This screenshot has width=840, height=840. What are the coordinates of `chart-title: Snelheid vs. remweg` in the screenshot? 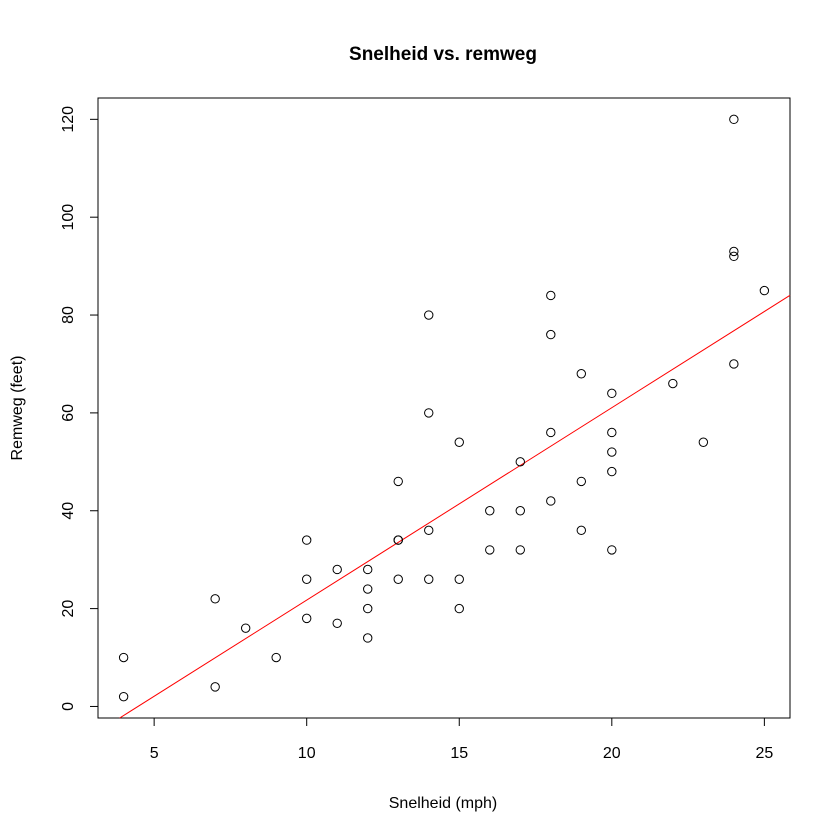 It's located at (443, 54).